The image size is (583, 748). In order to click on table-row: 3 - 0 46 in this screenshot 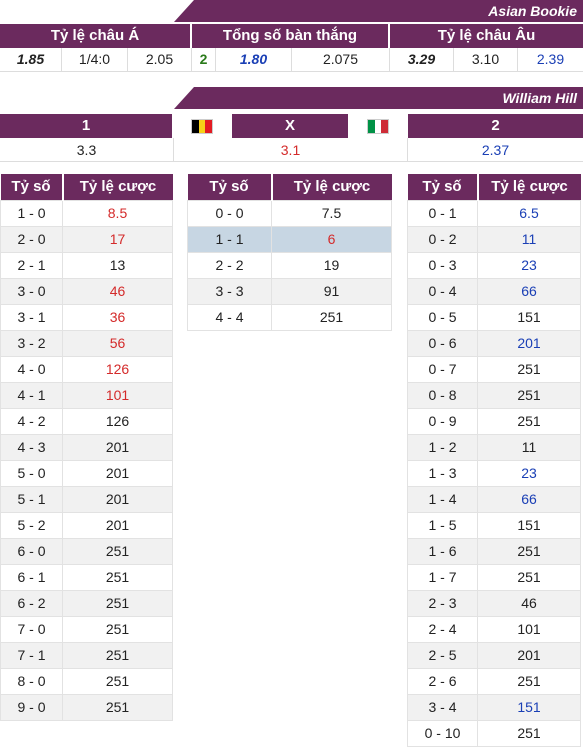, I will do `click(86, 291)`.